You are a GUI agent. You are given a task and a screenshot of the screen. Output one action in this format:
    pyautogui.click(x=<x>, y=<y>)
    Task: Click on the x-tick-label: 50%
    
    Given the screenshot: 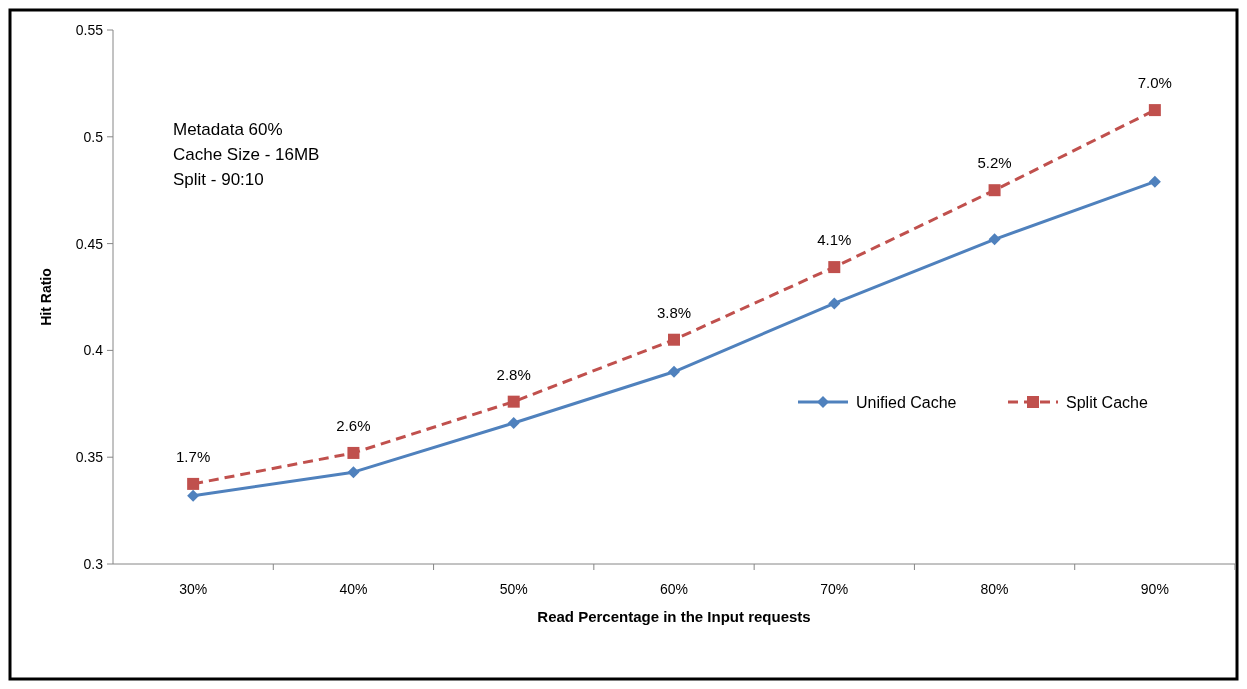 What is the action you would take?
    pyautogui.click(x=513, y=589)
    